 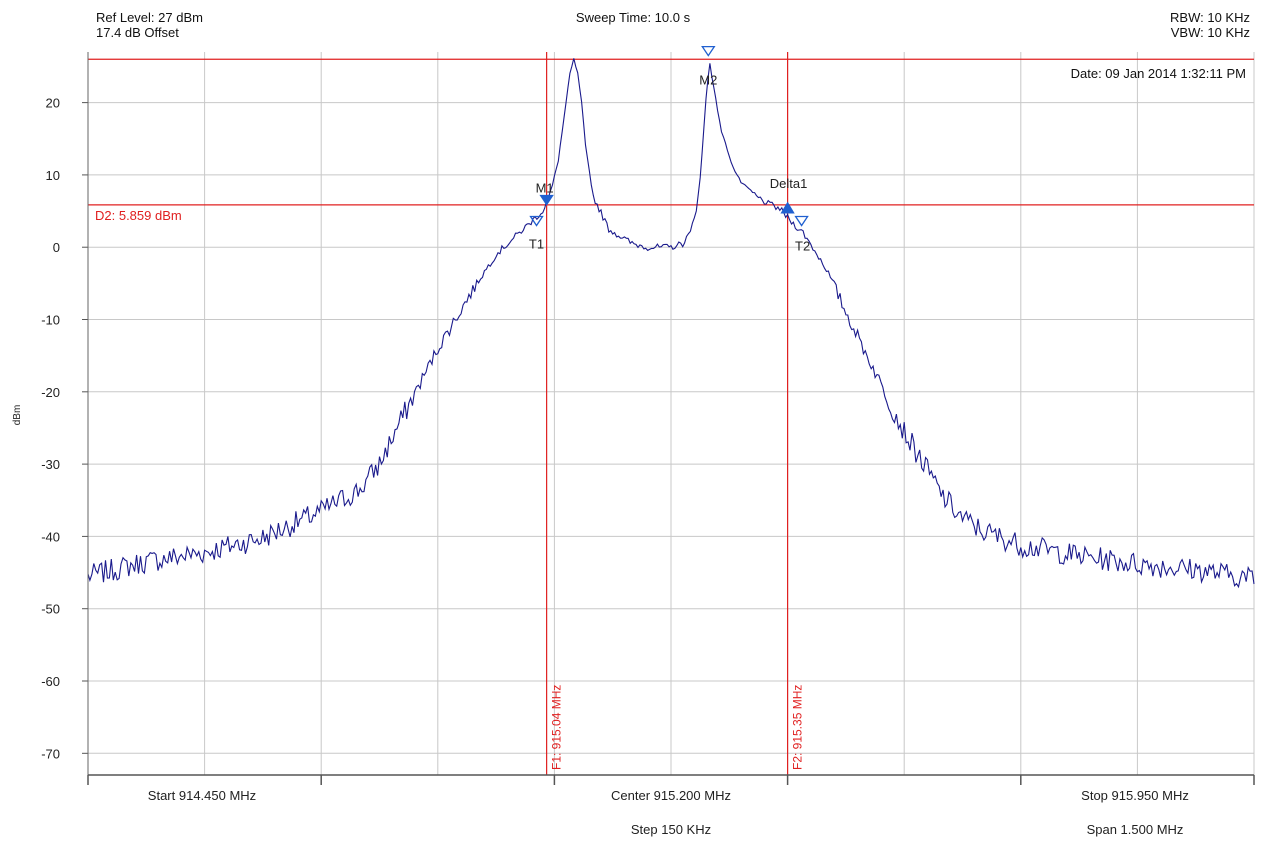 What do you see at coordinates (137, 32) in the screenshot?
I see `offset-text: 17.4 dB Offset` at bounding box center [137, 32].